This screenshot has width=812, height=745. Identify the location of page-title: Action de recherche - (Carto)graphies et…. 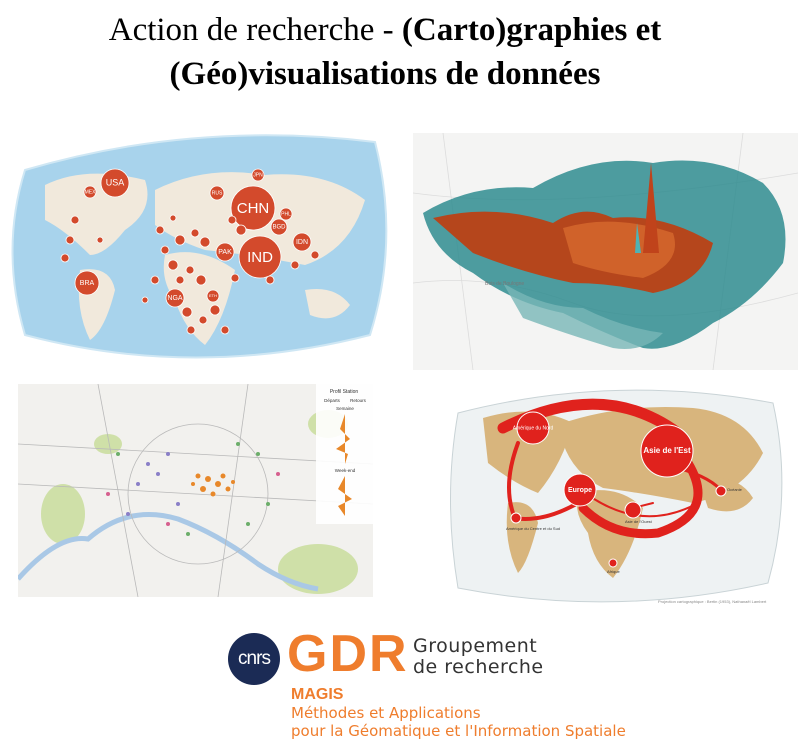
(385, 52).